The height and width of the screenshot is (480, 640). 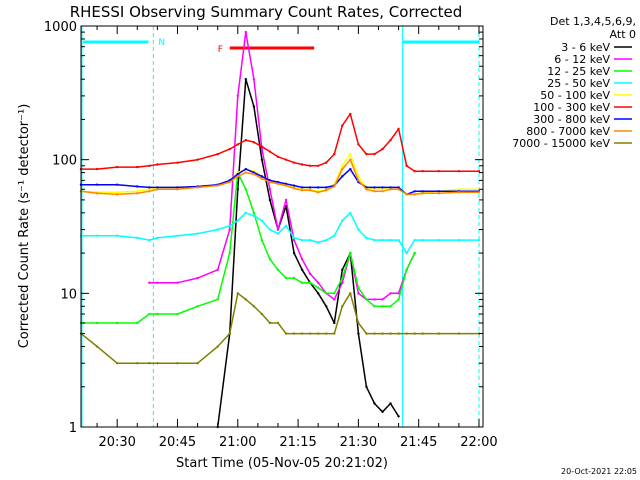 What do you see at coordinates (60, 27) in the screenshot?
I see `y-tick-label: 1000` at bounding box center [60, 27].